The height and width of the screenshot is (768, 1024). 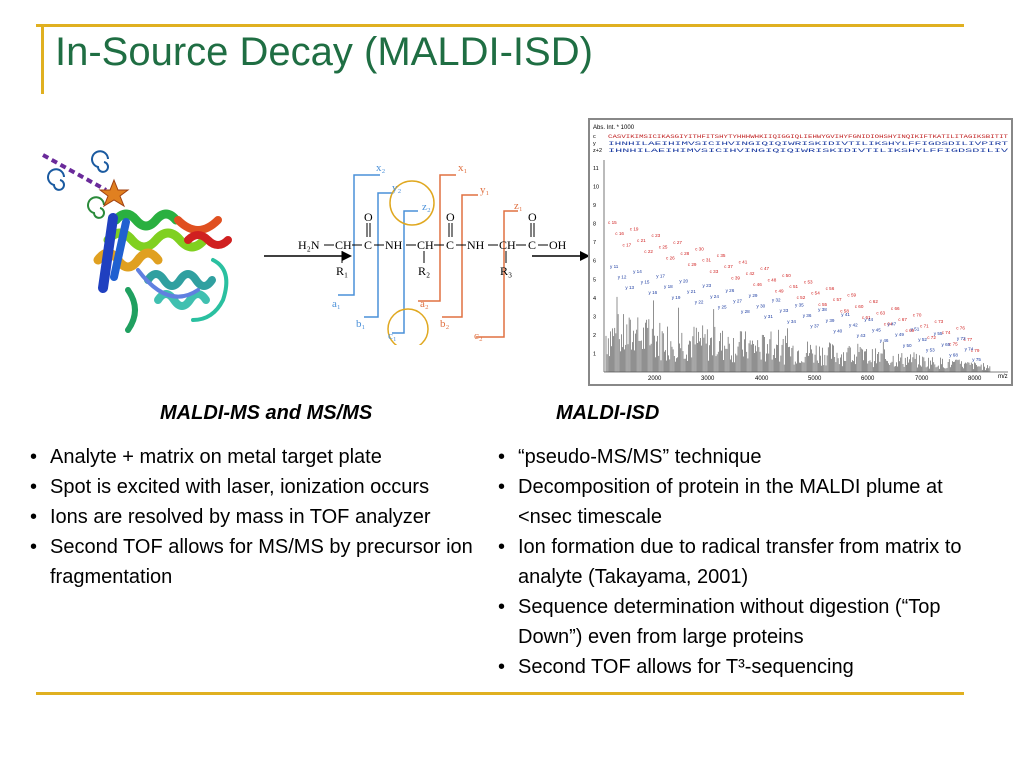 What do you see at coordinates (735, 277) in the screenshot?
I see `spectrum-ion-label: c 39` at bounding box center [735, 277].